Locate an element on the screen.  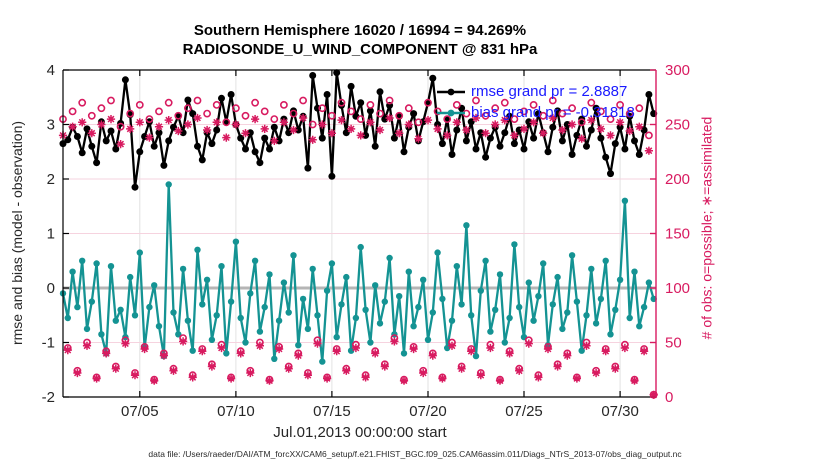
svg-text: 07/25 is located at coordinates (524, 411).